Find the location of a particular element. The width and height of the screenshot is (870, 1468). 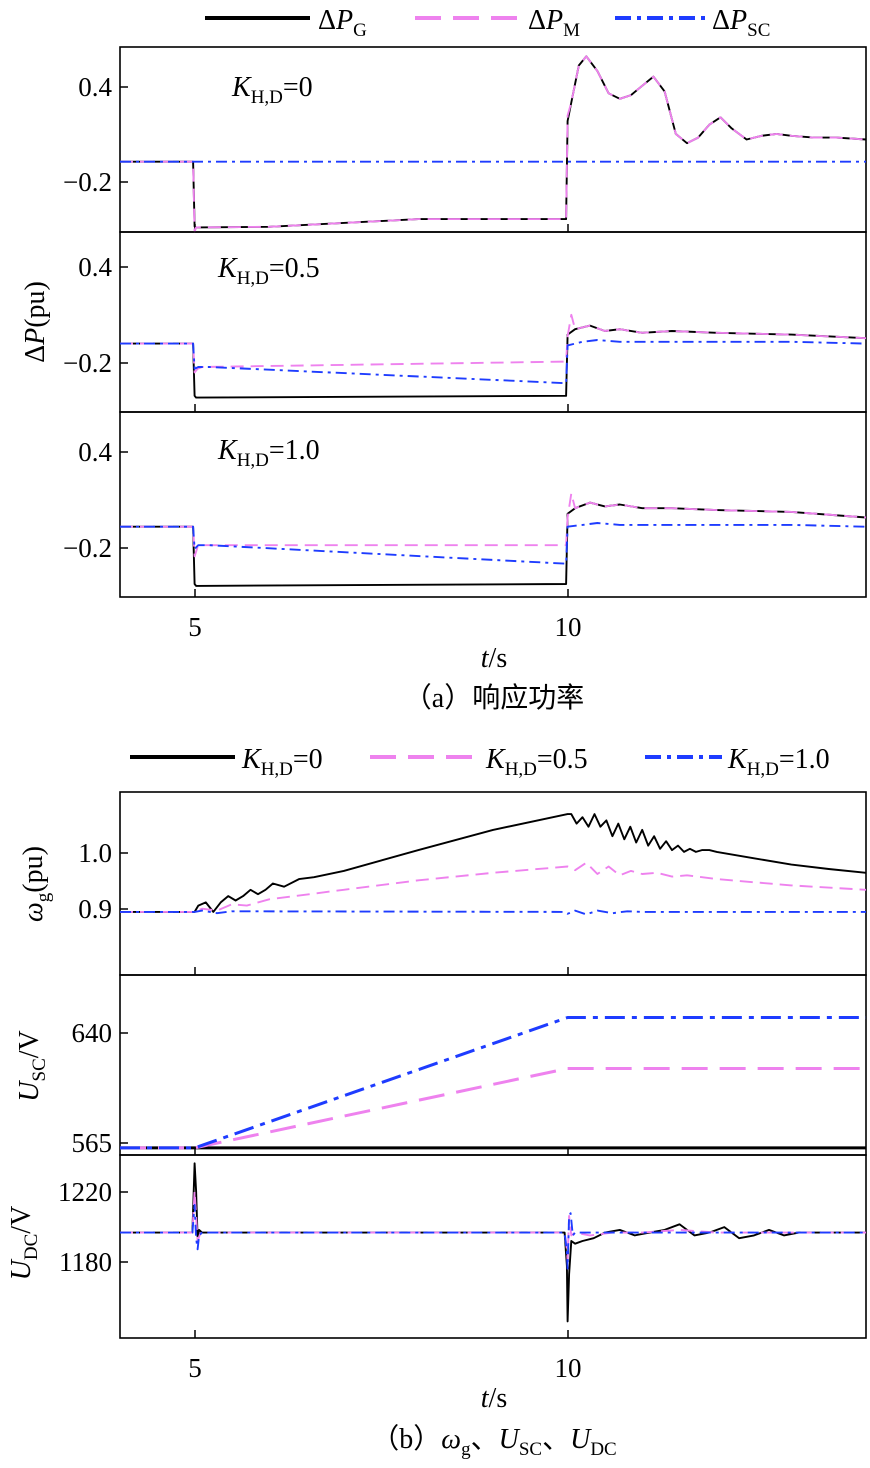

panel-b3-frame is located at coordinates (493, 1246).